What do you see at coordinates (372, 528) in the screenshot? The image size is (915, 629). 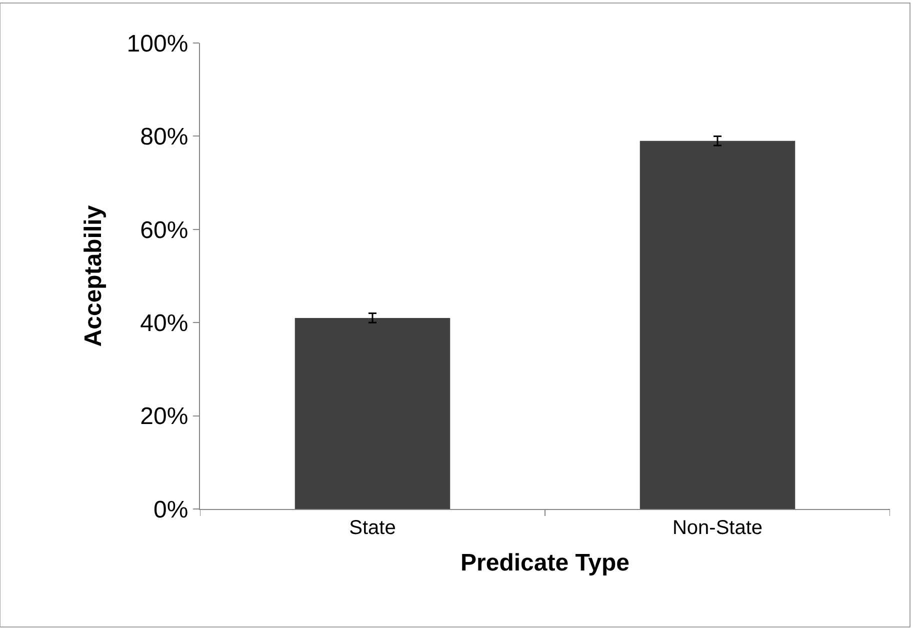 I see `x-tick-label: State` at bounding box center [372, 528].